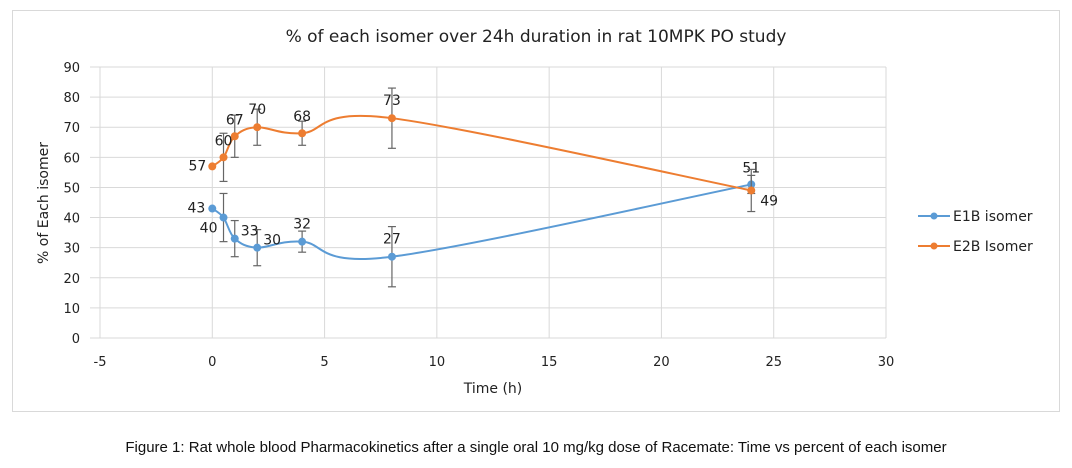  Describe the element at coordinates (100, 362) in the screenshot. I see `x-tick-label: -5` at that location.